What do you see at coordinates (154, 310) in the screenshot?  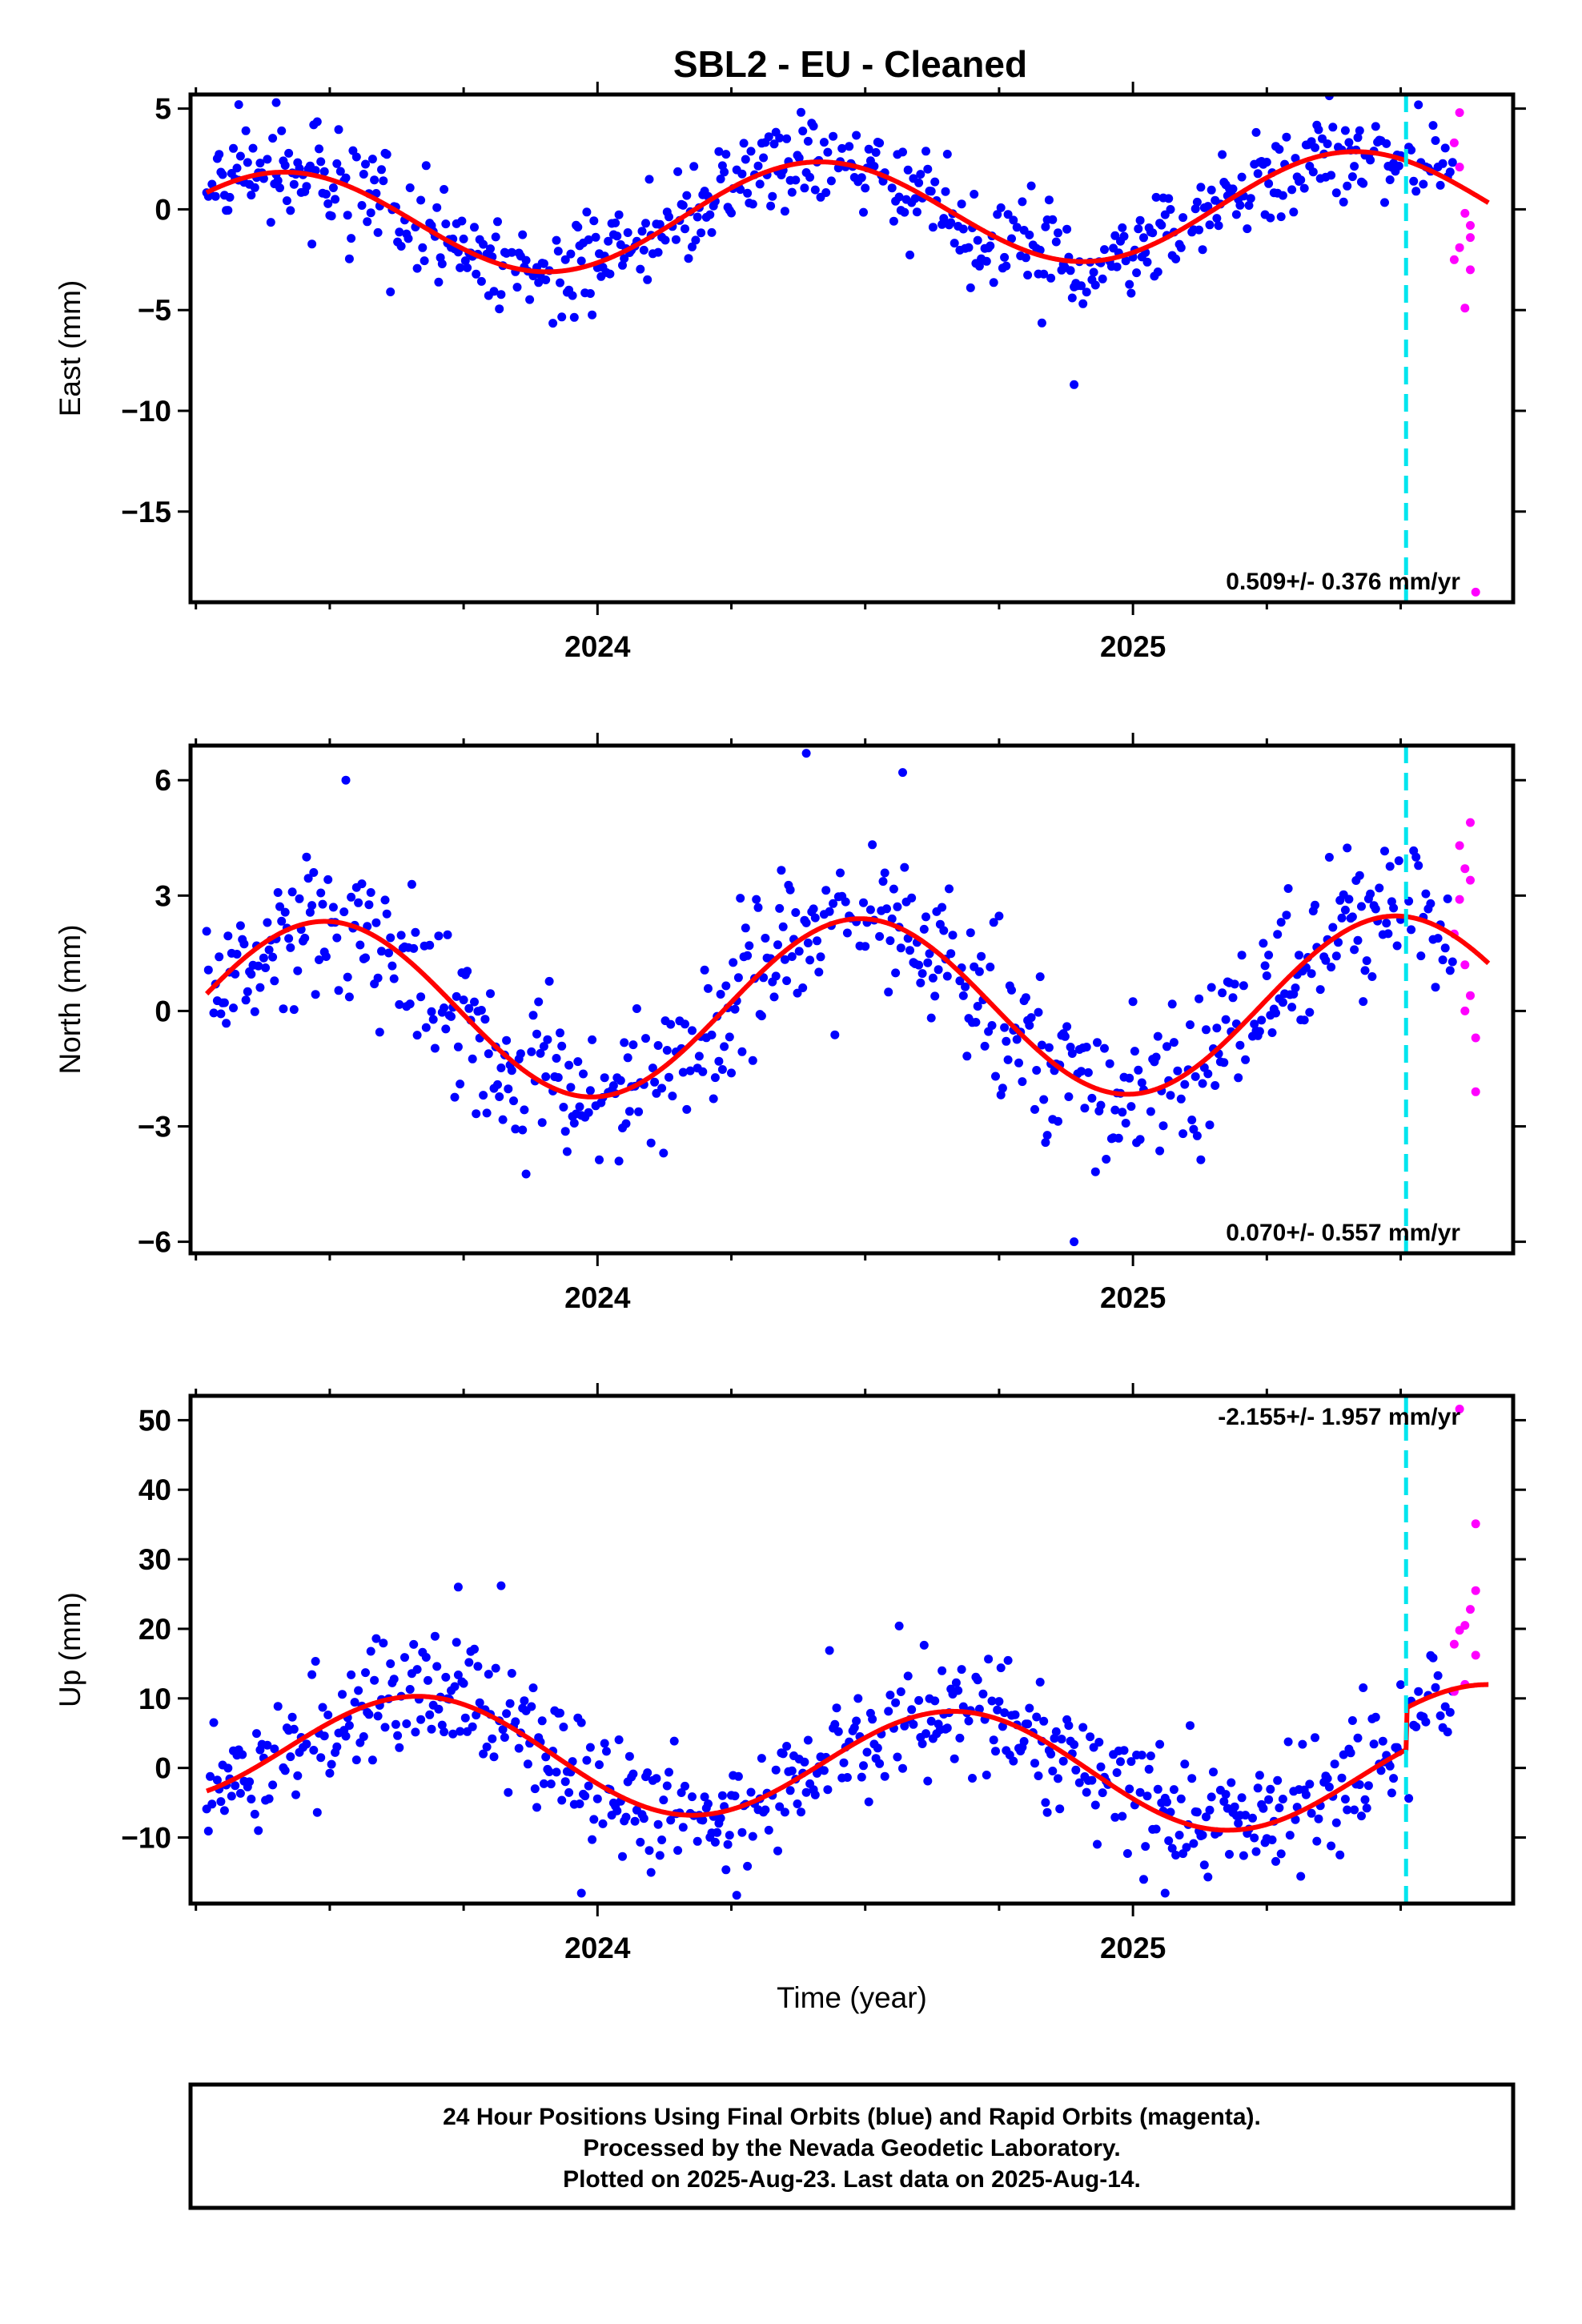 I see `east-ytick-label: −5` at bounding box center [154, 310].